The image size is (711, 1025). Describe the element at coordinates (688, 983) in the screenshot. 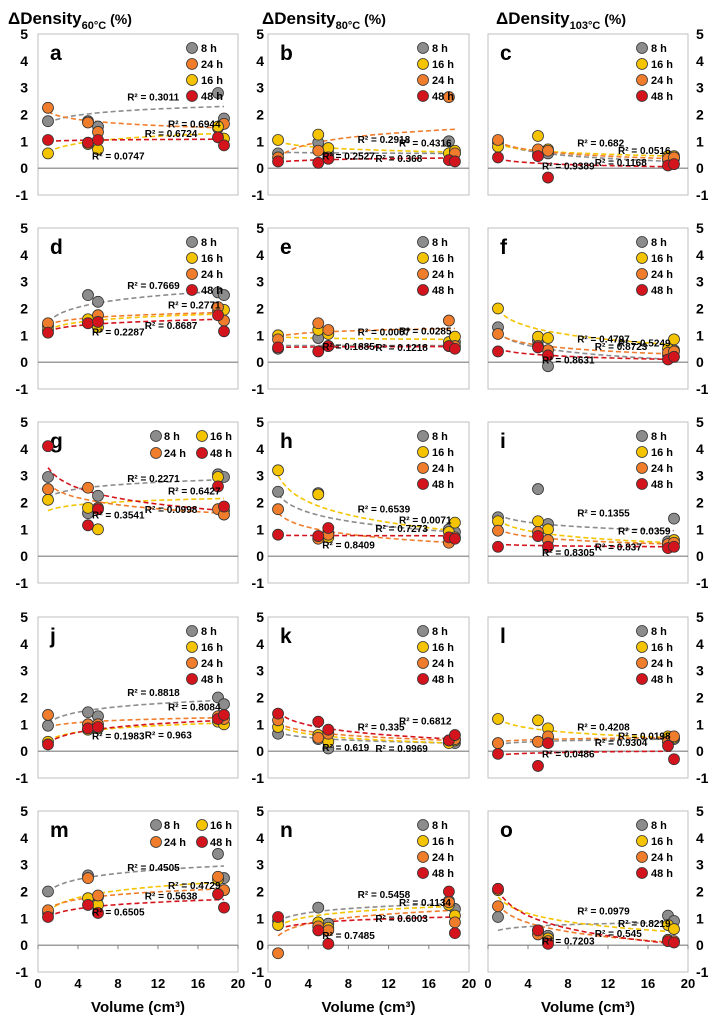

I see `x-tick-label: 20` at that location.